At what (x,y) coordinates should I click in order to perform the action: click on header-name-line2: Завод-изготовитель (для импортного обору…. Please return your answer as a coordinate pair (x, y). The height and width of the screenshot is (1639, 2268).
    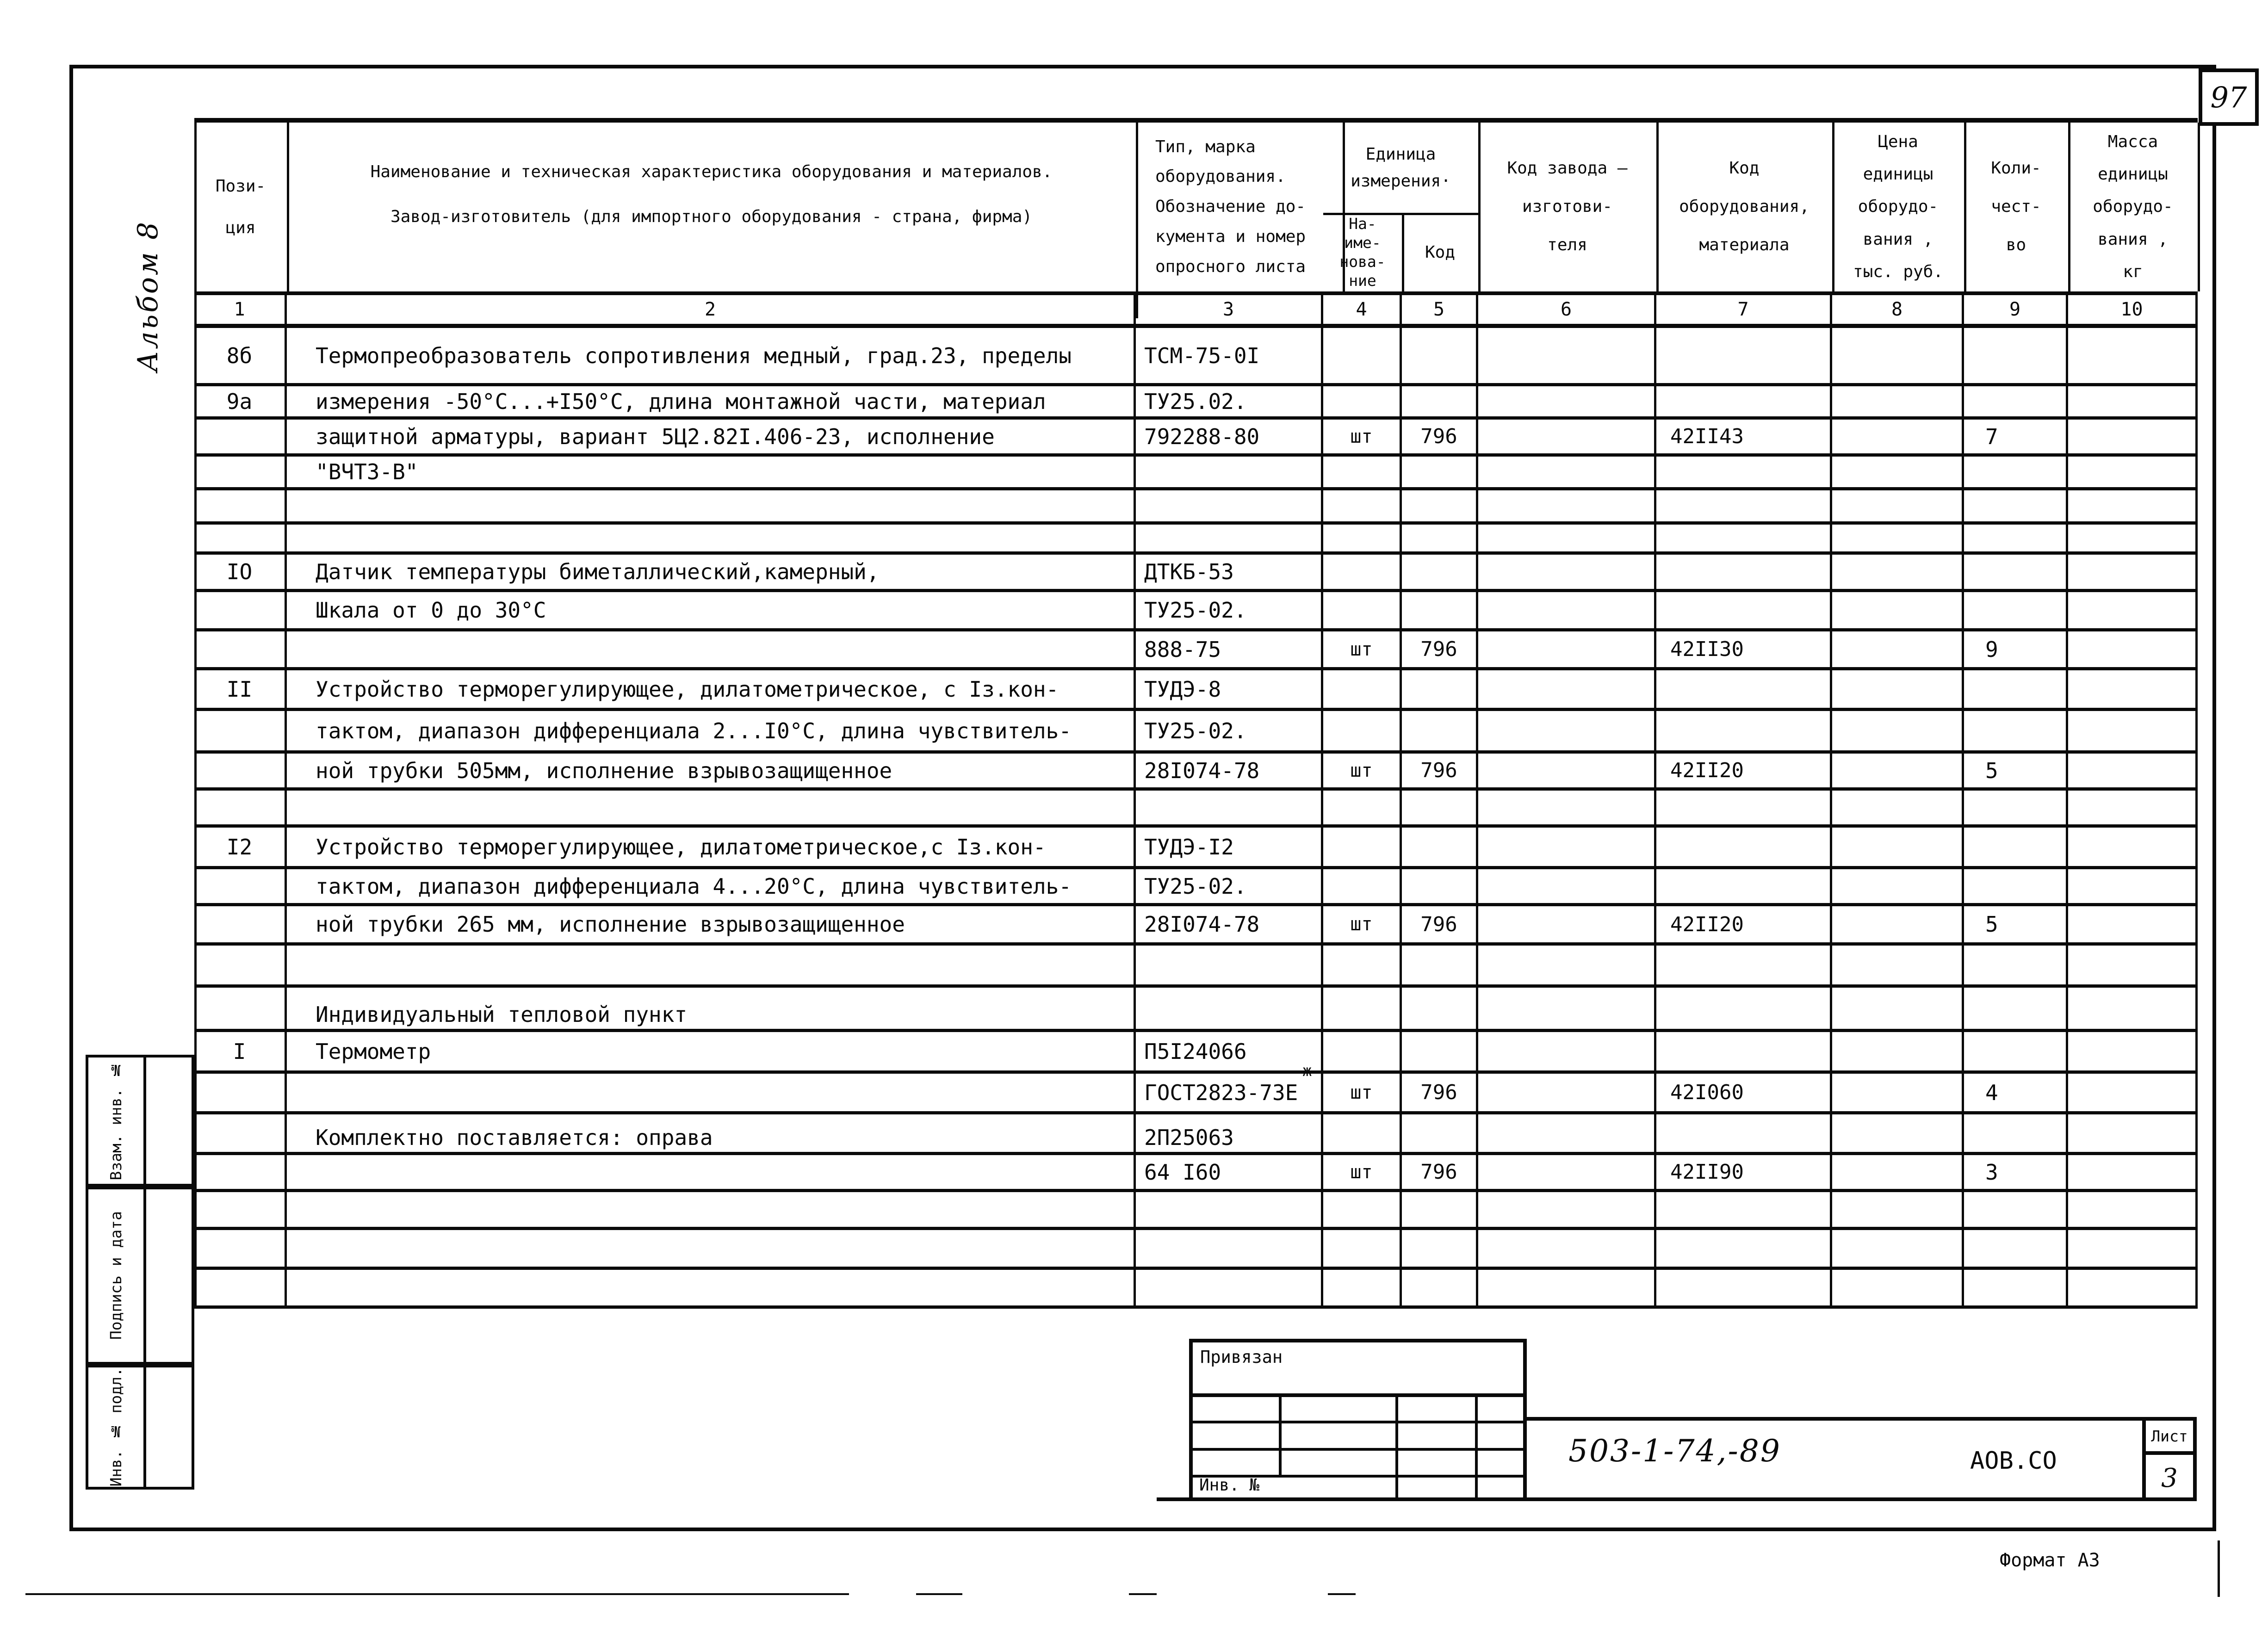
    Looking at the image, I should click on (711, 217).